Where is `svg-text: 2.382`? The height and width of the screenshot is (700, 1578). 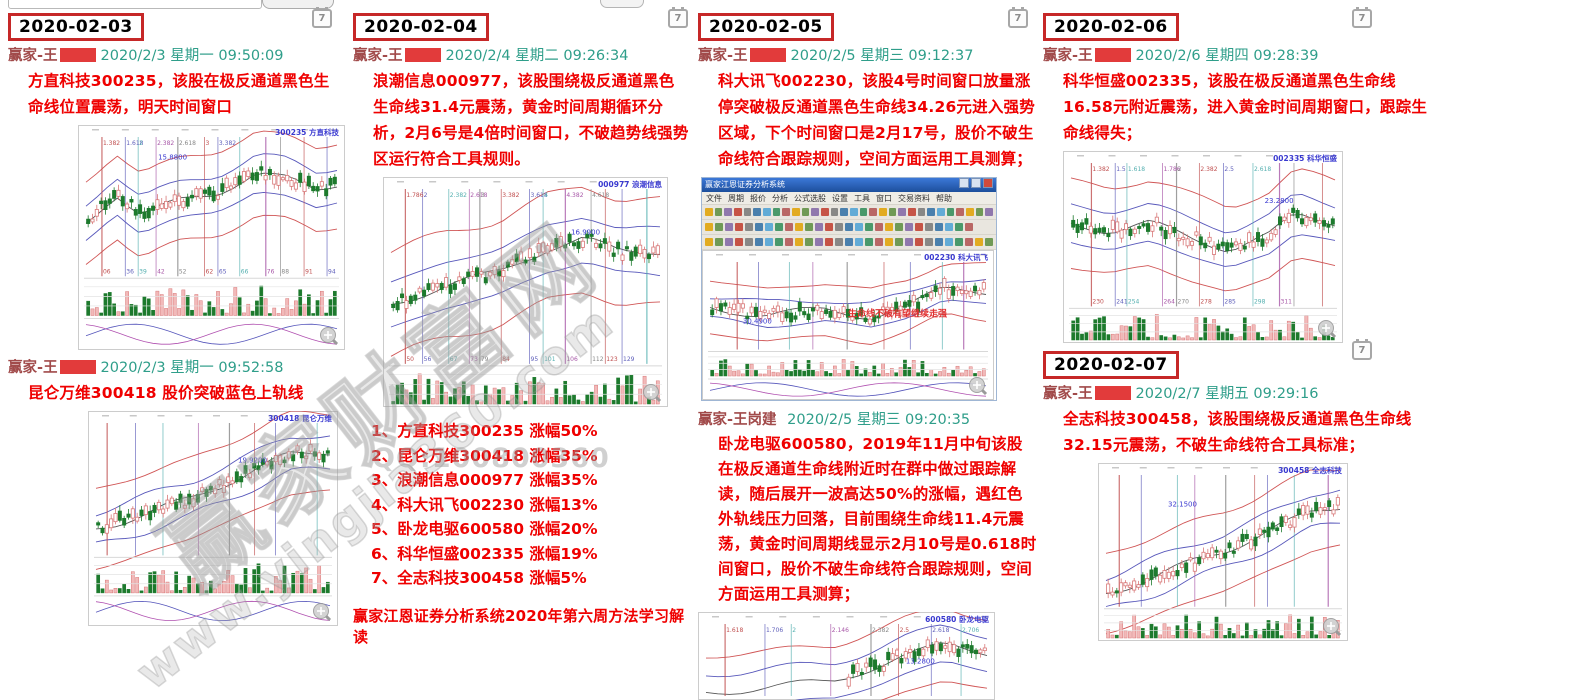 svg-text: 2.382 is located at coordinates (165, 143).